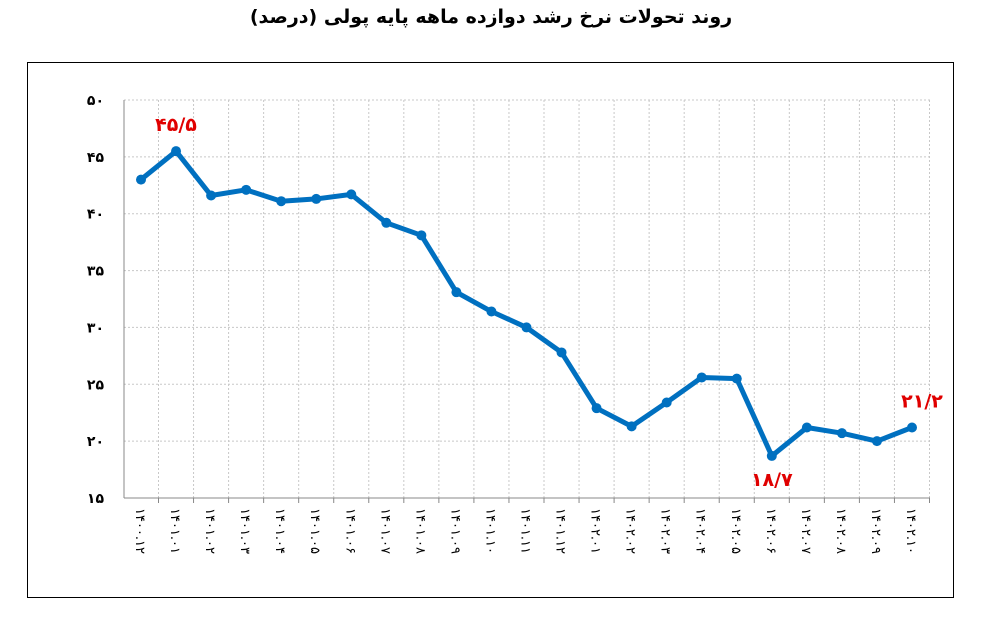 This screenshot has width=982, height=622. What do you see at coordinates (279, 531) in the screenshot?
I see `x-tick-label: ۱۴۰۱.۰۴` at bounding box center [279, 531].